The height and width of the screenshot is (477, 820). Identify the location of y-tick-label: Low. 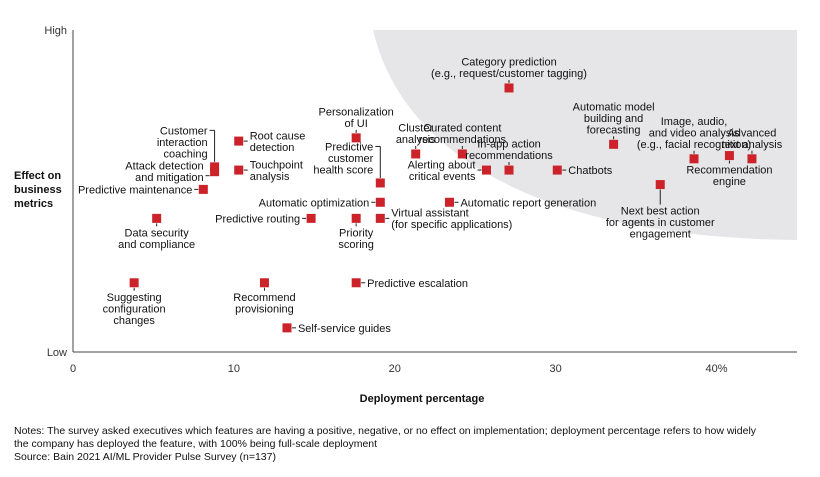
(57, 353).